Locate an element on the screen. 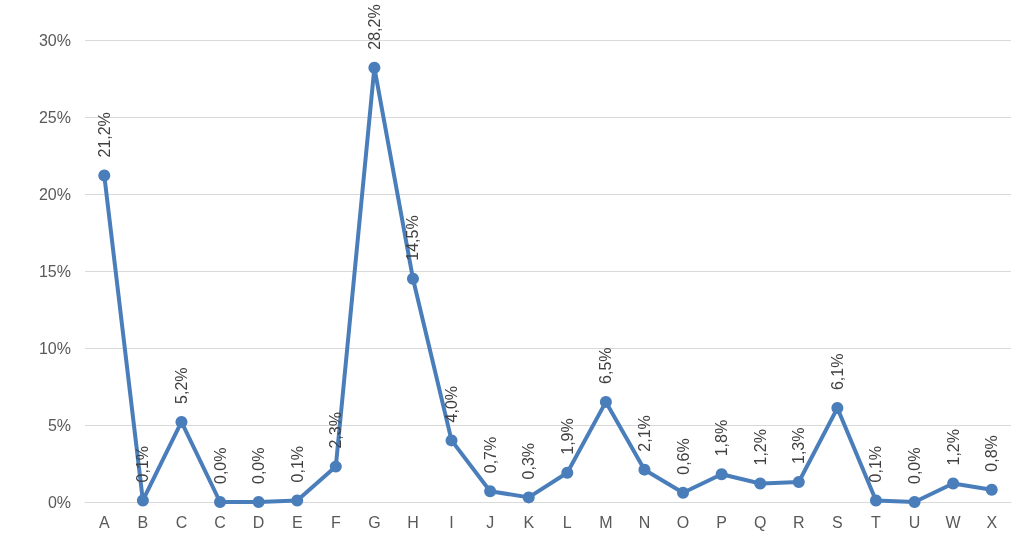 This screenshot has height=557, width=1029. data-label: 0,6% is located at coordinates (683, 456).